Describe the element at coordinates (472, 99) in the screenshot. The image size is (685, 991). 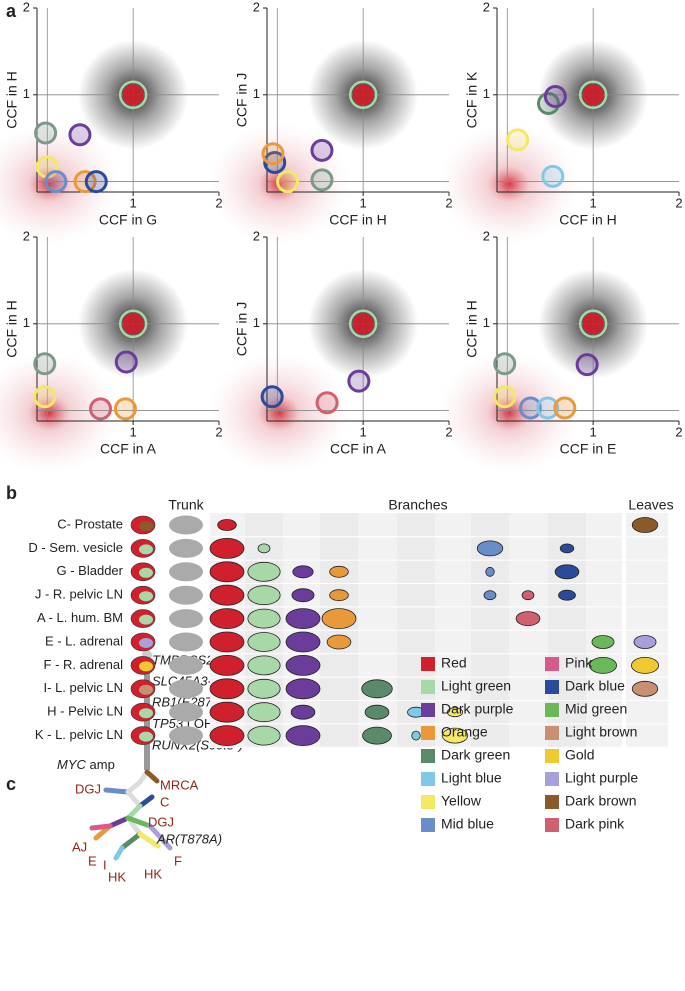
I see `y-axis-label: CCF in K` at that location.